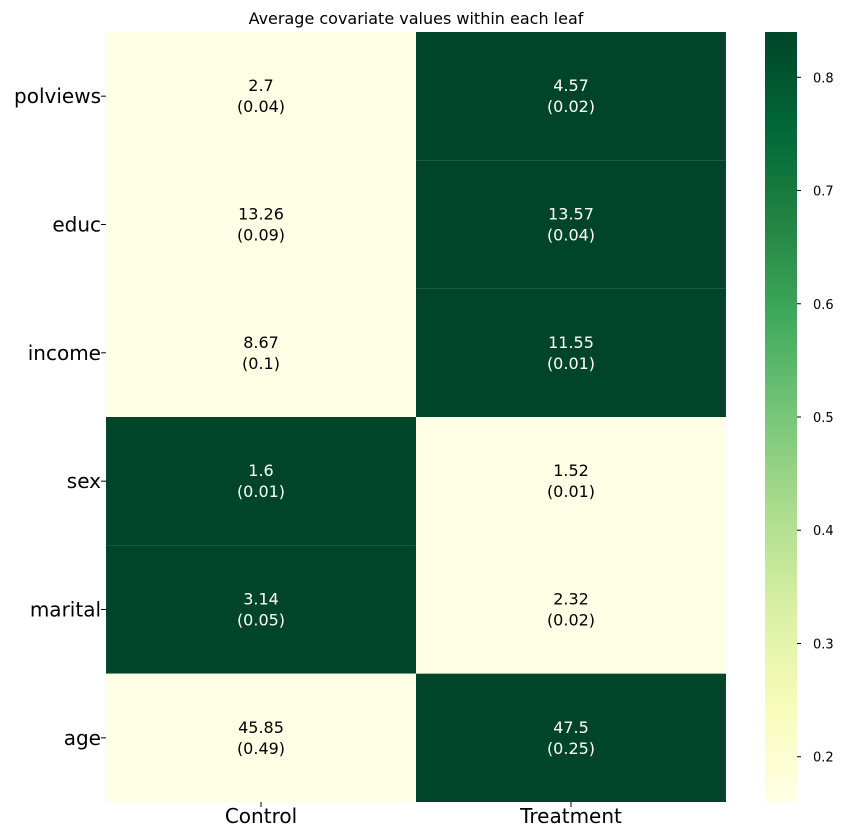 This screenshot has width=844, height=837. What do you see at coordinates (571, 737) in the screenshot?
I see `heatmap-cell-age-treatment` at bounding box center [571, 737].